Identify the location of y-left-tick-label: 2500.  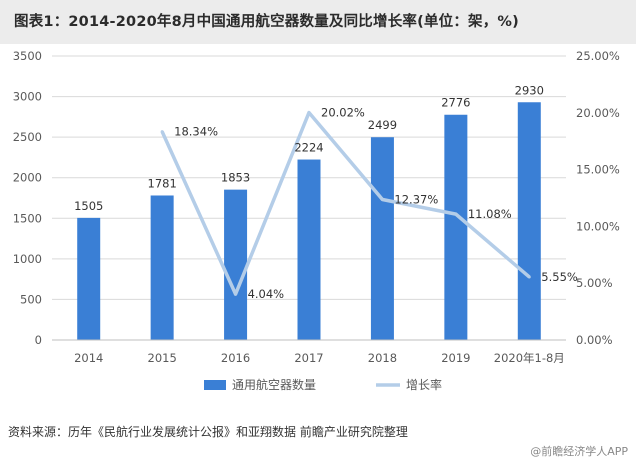
(27, 137).